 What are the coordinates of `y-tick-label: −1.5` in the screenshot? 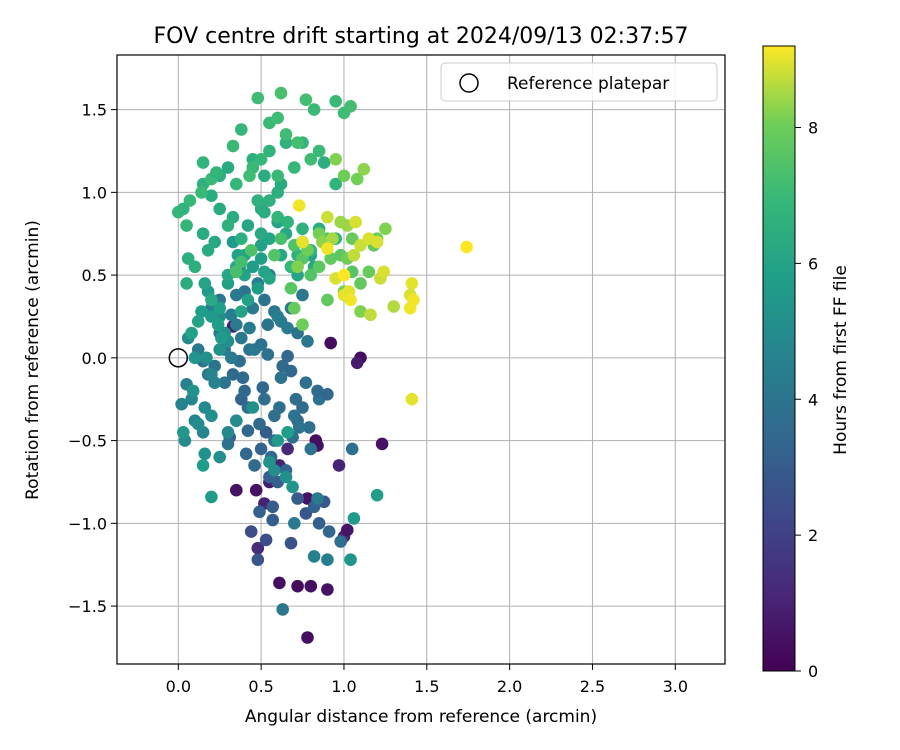 It's located at (87, 606).